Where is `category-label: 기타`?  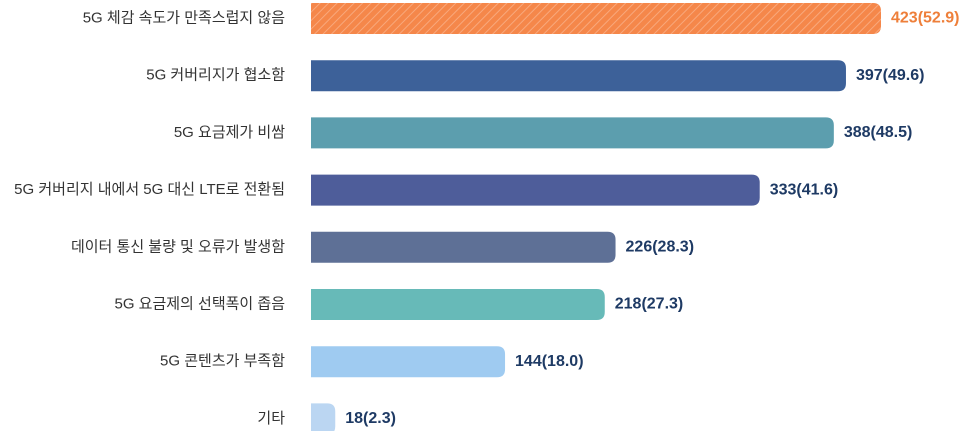 category-label: 기타 is located at coordinates (271, 418).